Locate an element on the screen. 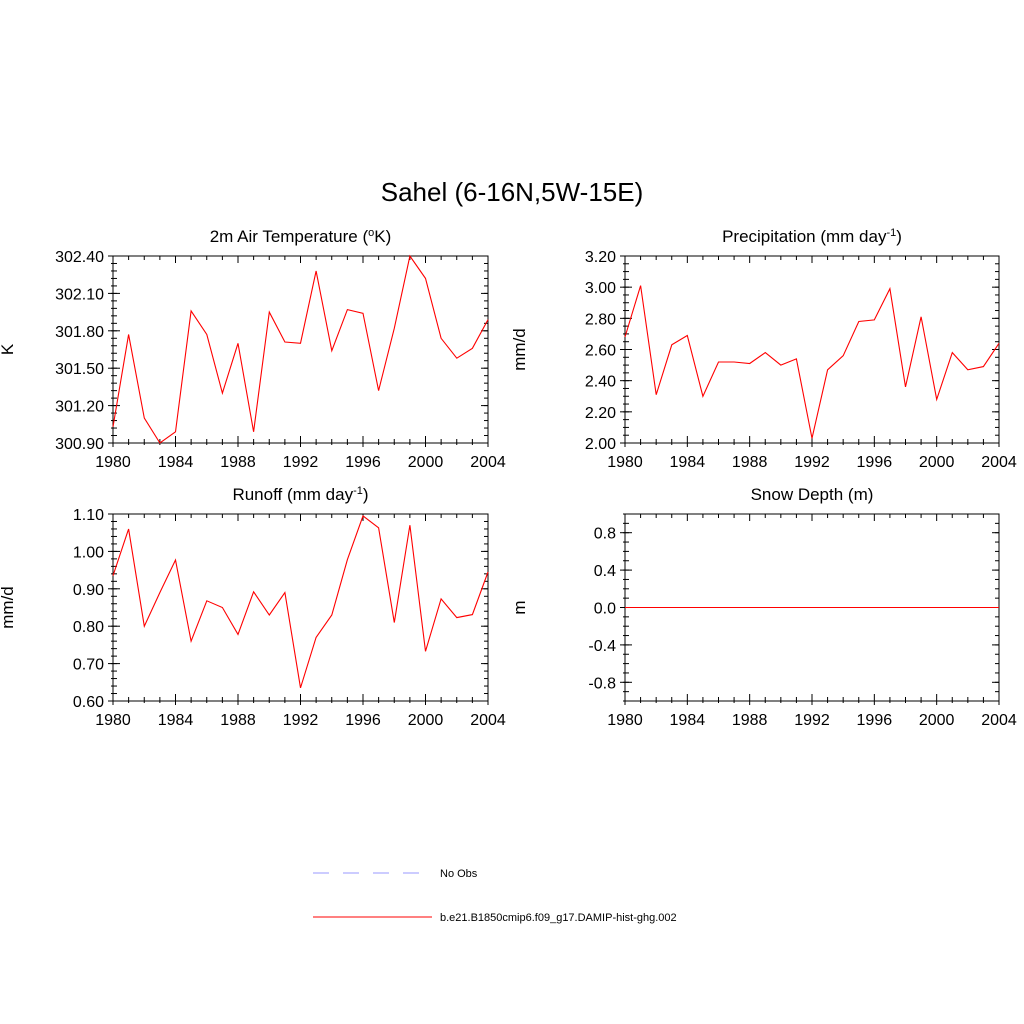 Image resolution: width=1024 pixels, height=1024 pixels. y-tick-label: 2.60 is located at coordinates (600, 351).